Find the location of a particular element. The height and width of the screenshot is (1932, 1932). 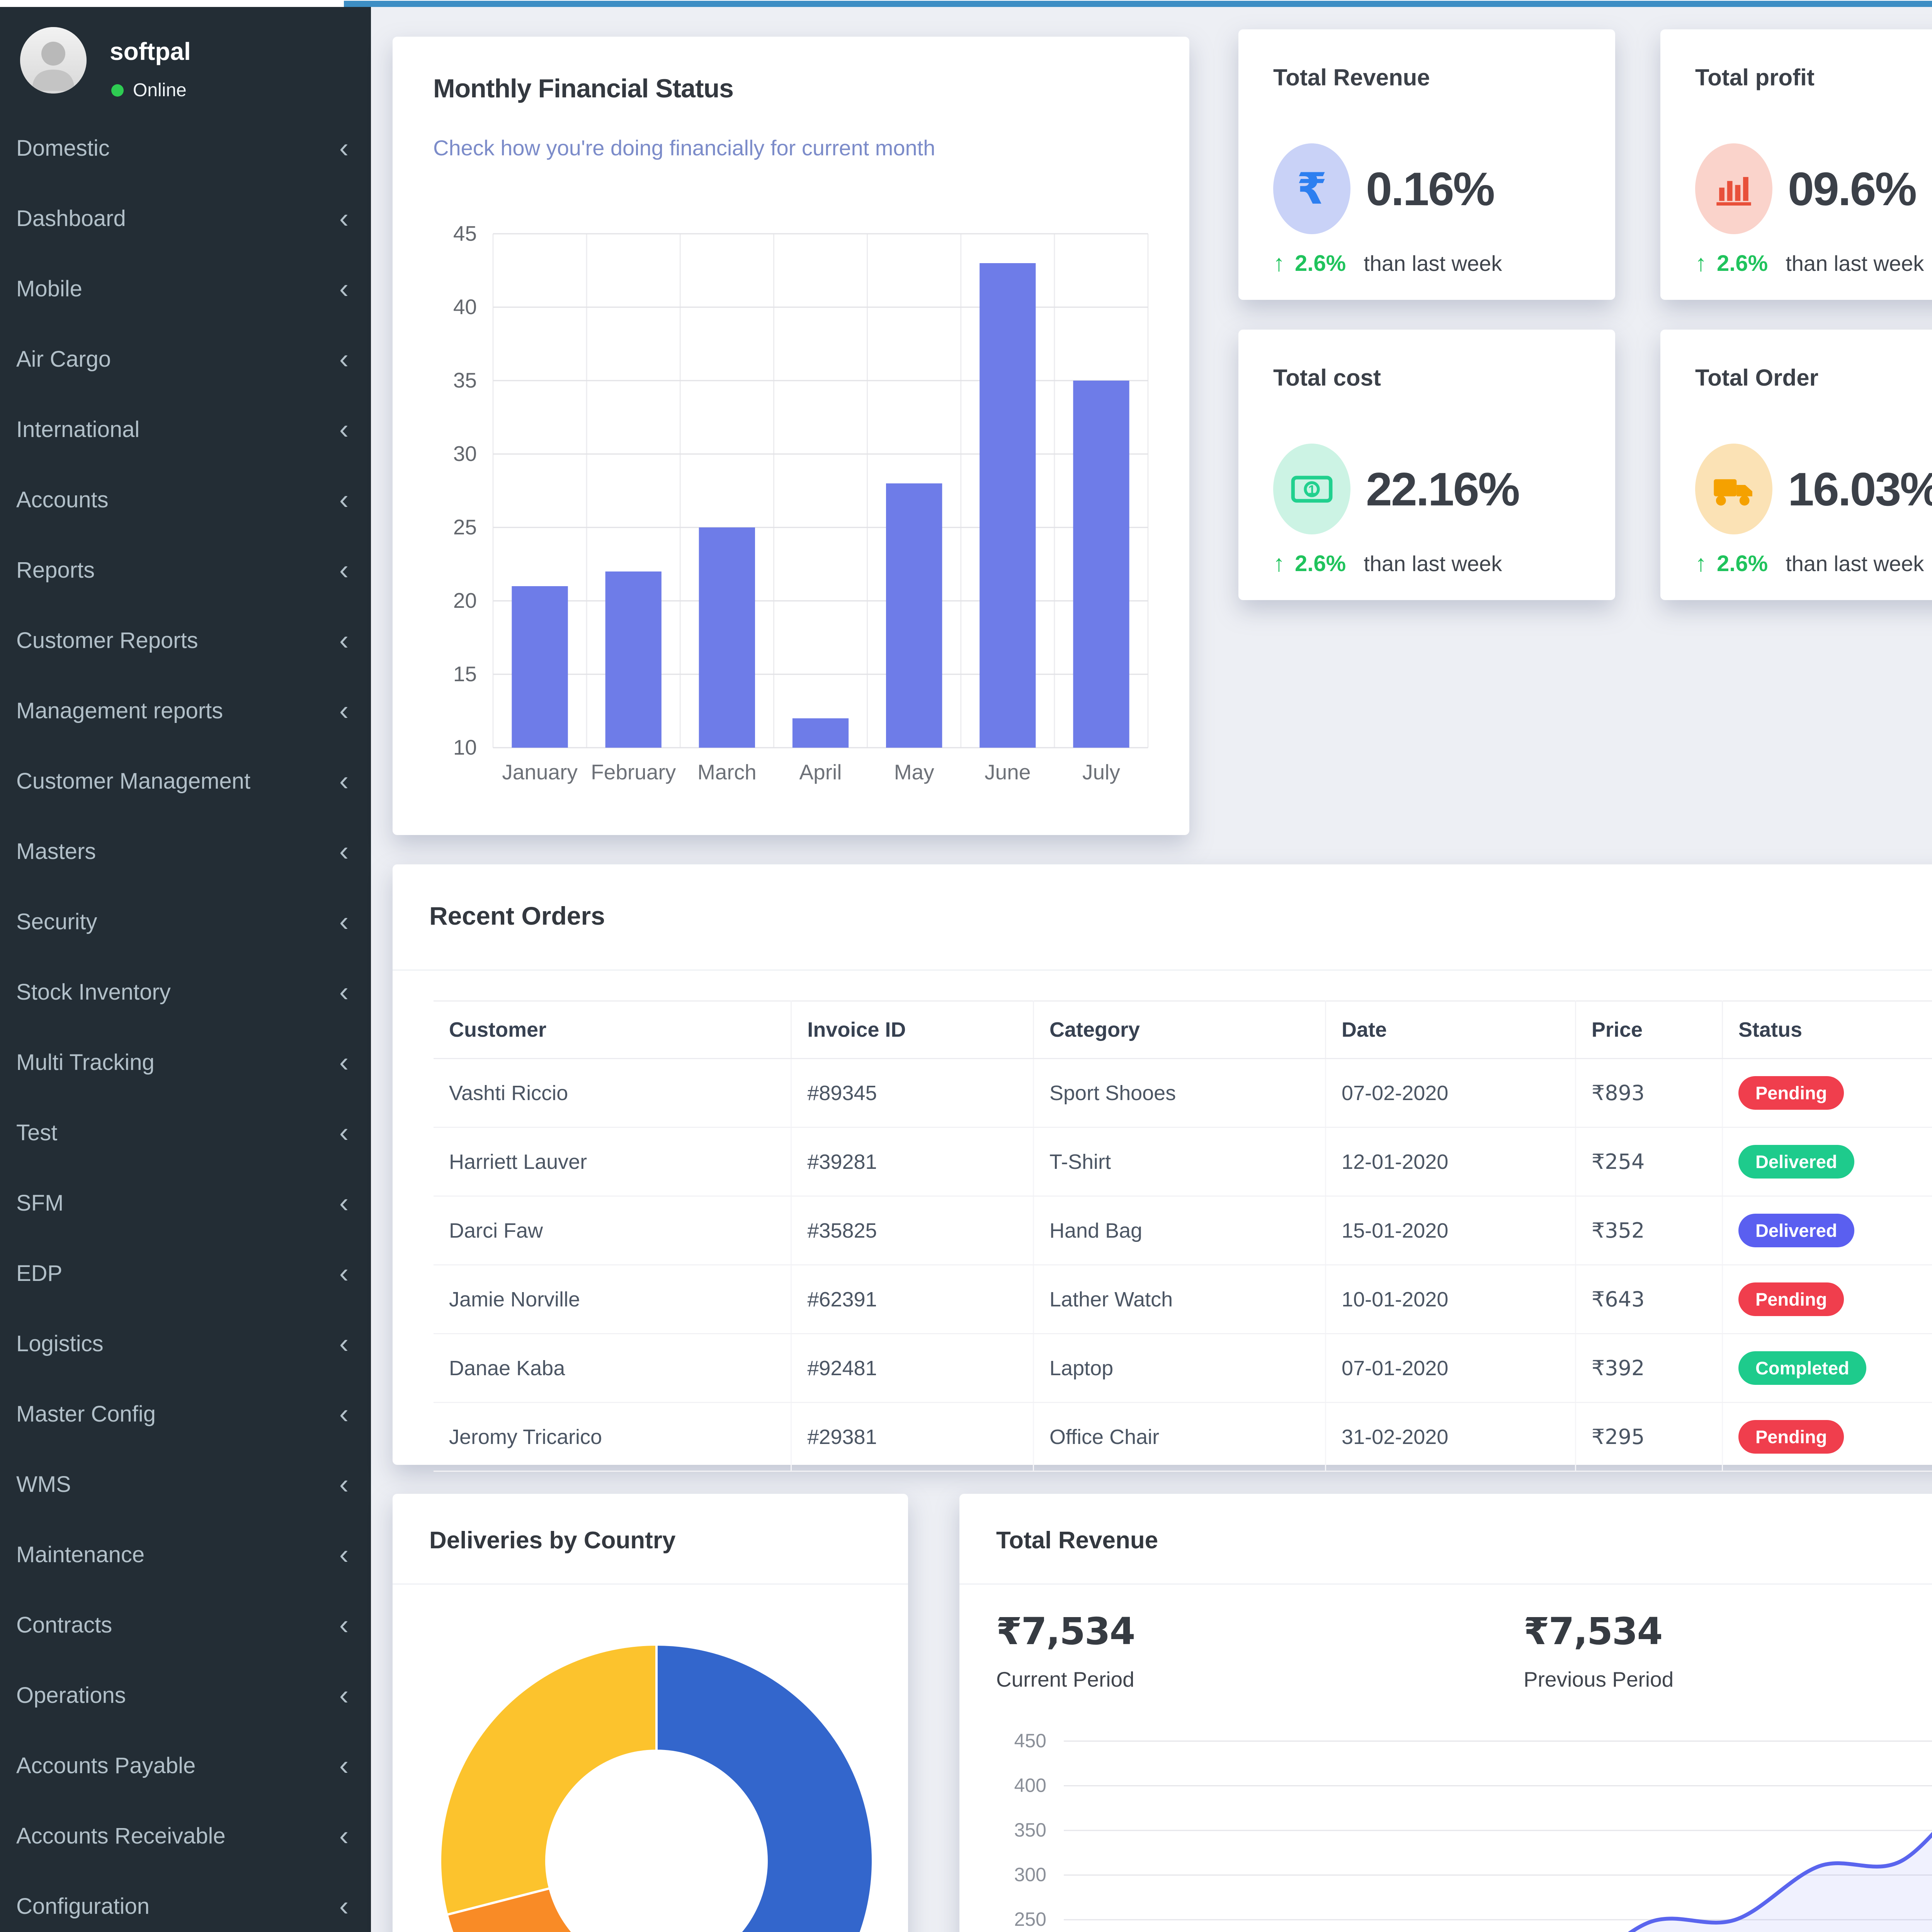

date-cell: 07-01-2020 is located at coordinates (1451, 1368).